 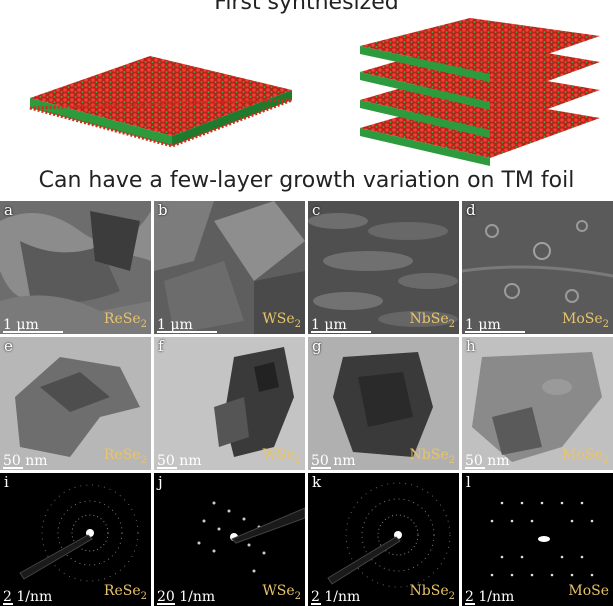 I want to click on panel-label: k, so click(x=317, y=482).